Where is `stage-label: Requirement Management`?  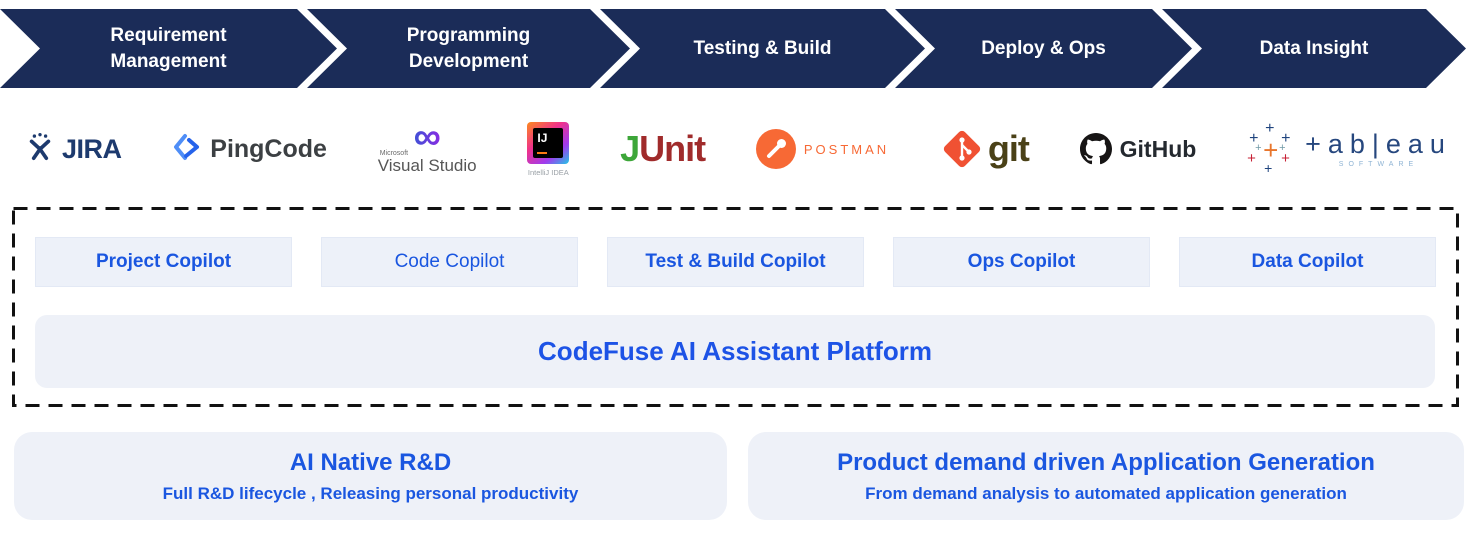
stage-label: Requirement Management is located at coordinates (168, 48).